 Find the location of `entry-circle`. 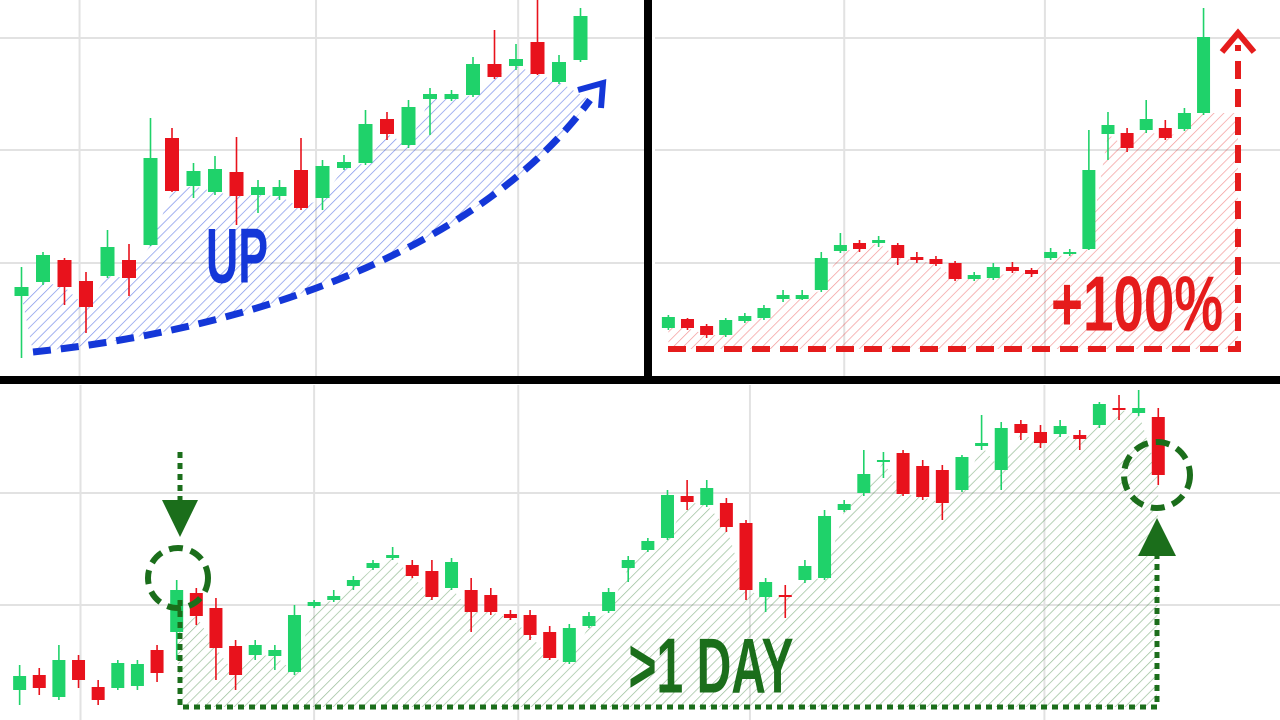

entry-circle is located at coordinates (178, 578).